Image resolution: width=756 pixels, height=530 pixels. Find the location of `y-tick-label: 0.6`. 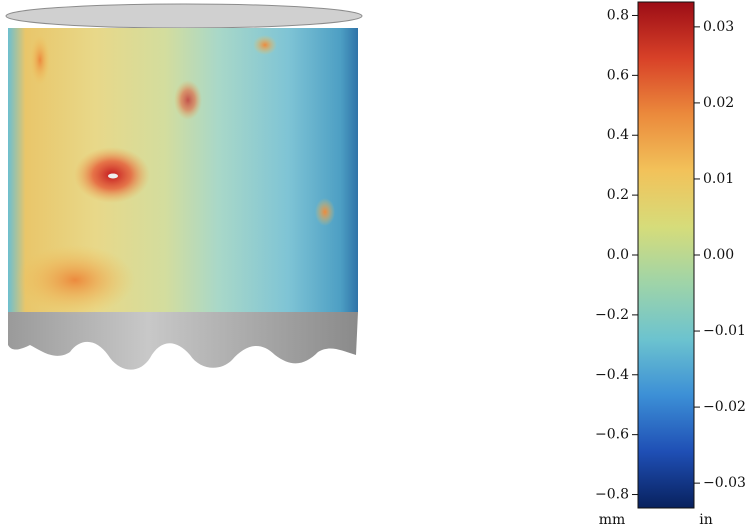

y-tick-label: 0.6 is located at coordinates (618, 75).